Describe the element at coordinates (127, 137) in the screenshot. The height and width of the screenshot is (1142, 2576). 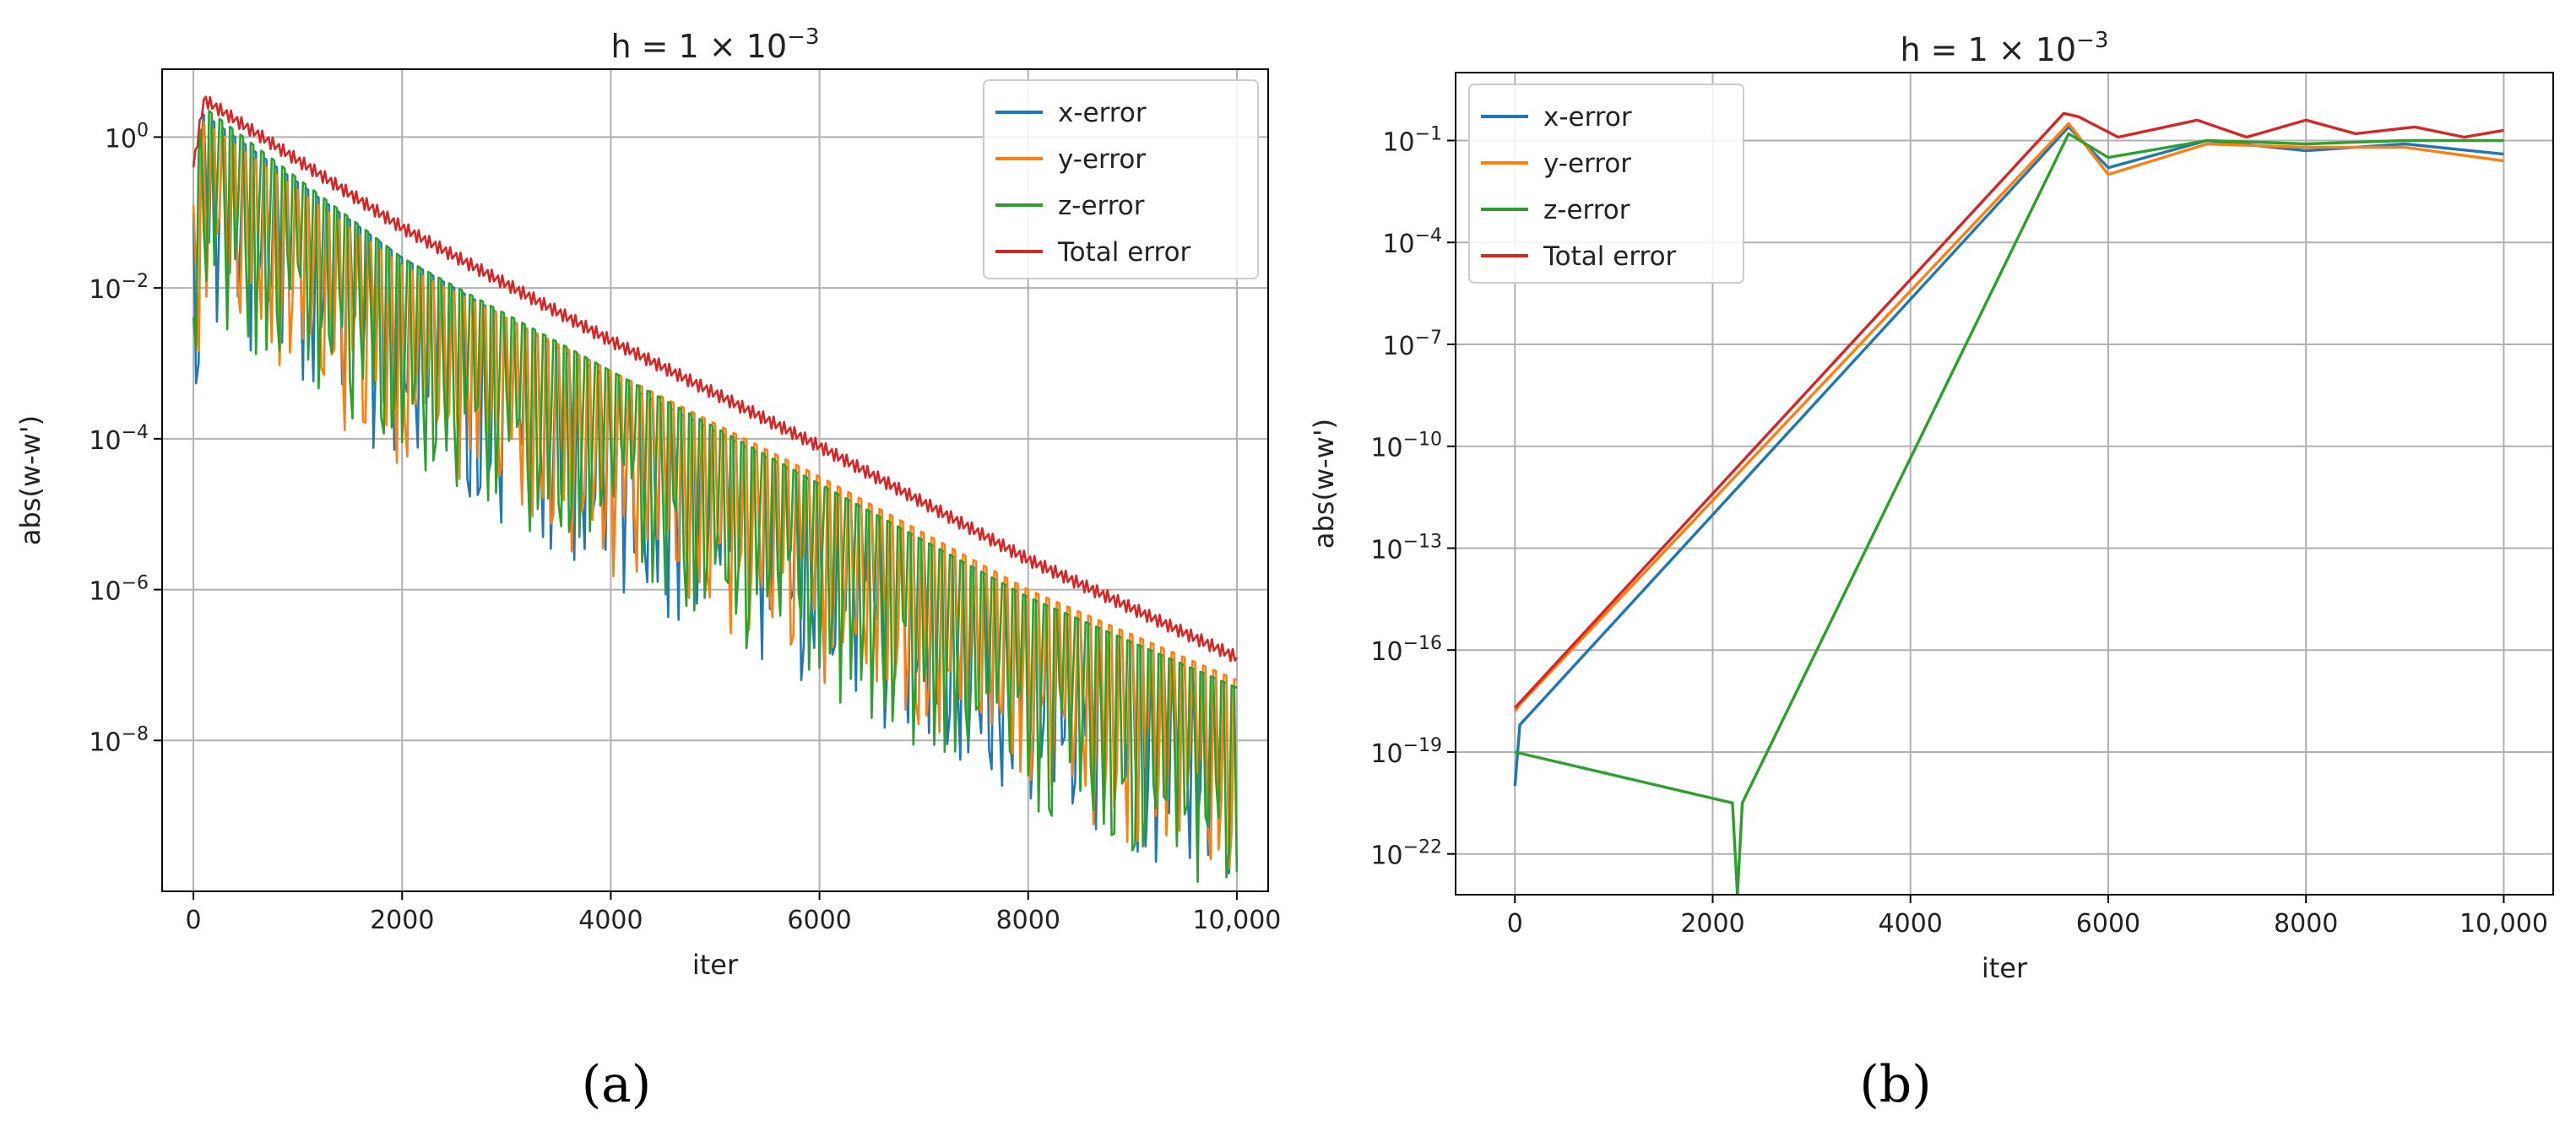
I see `y-tick-label: 10⁰` at that location.